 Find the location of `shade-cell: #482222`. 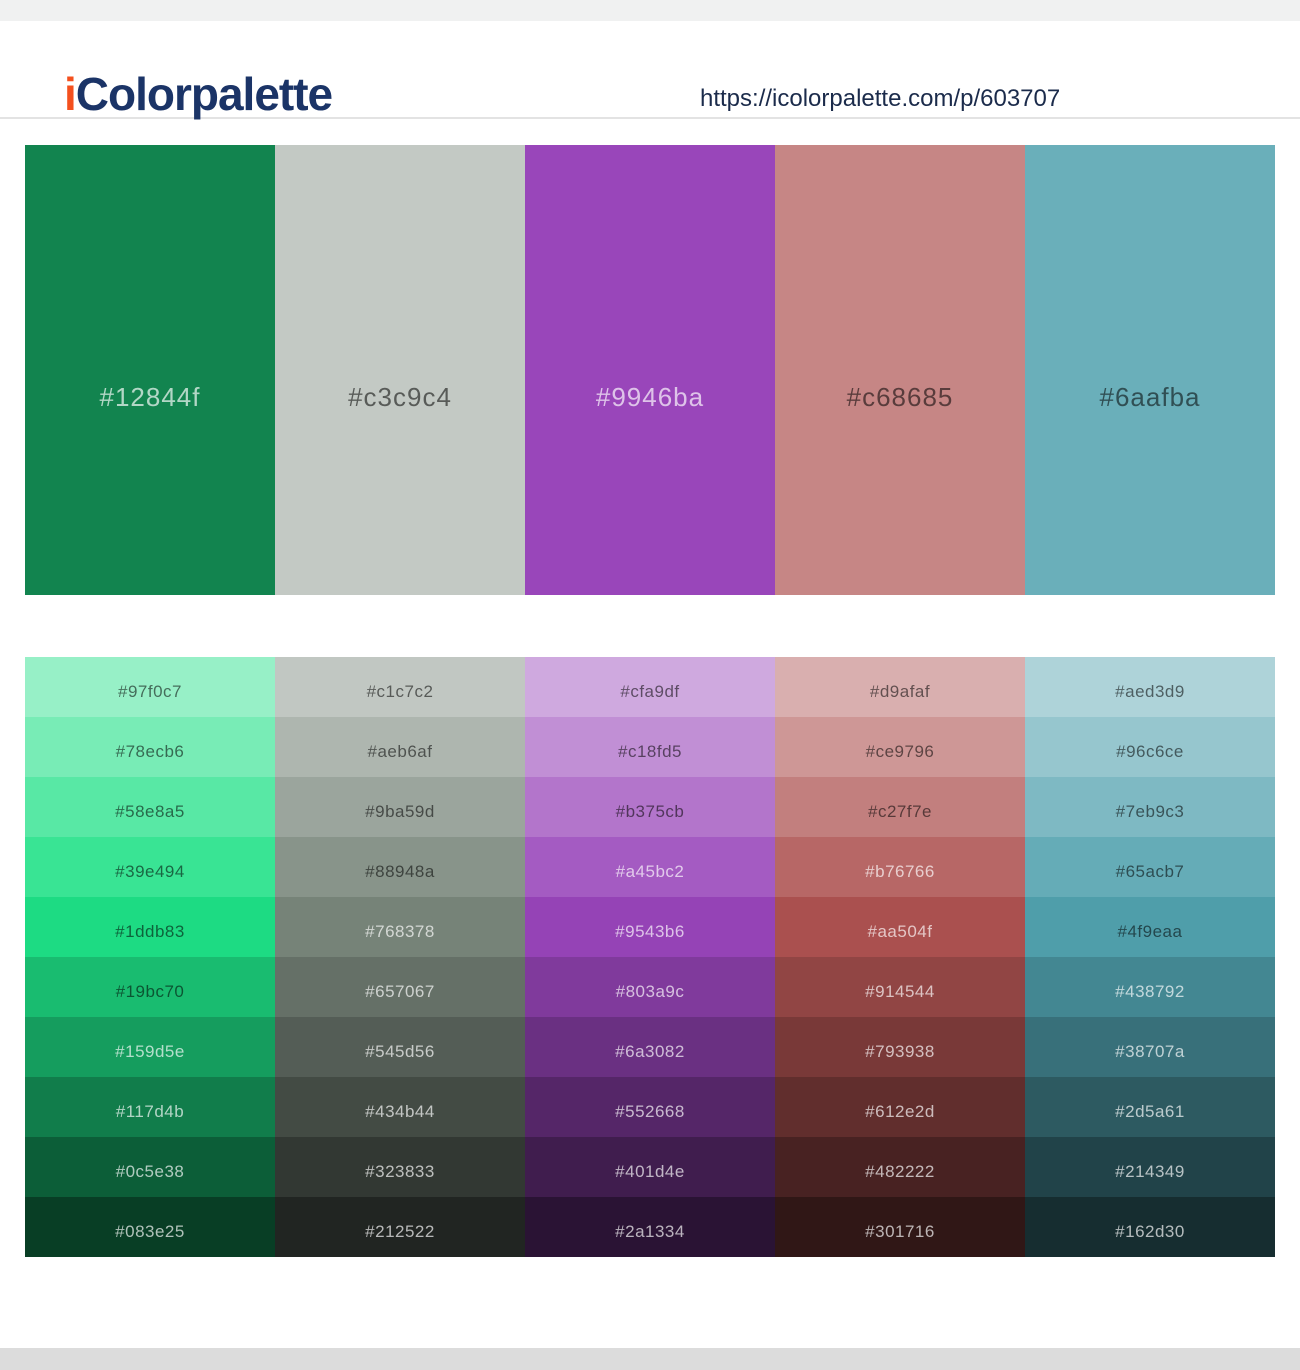

shade-cell: #482222 is located at coordinates (900, 1167).